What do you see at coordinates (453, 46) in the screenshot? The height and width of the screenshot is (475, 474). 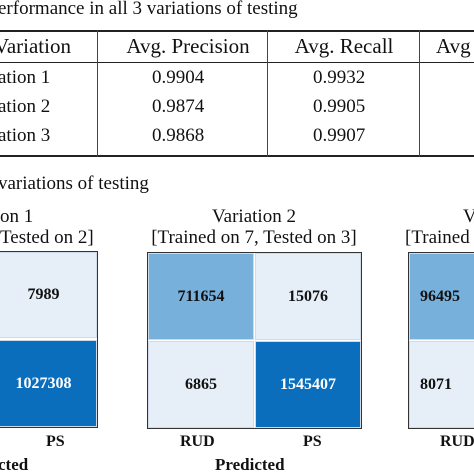 I see `header-avg-f1: Avg` at bounding box center [453, 46].